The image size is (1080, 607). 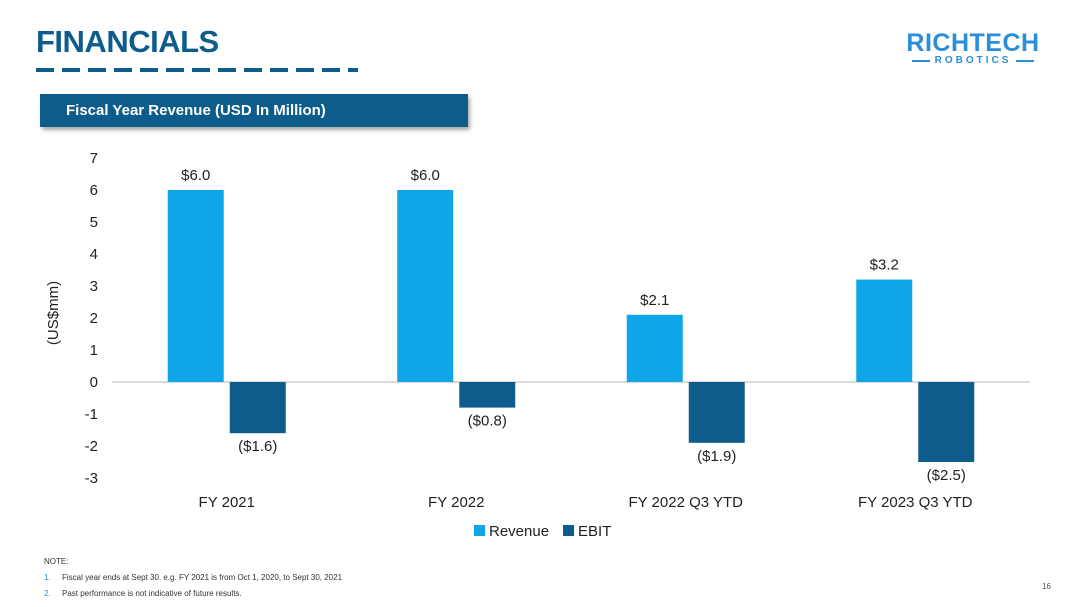 I want to click on y-tick-label: 1, so click(x=94, y=350).